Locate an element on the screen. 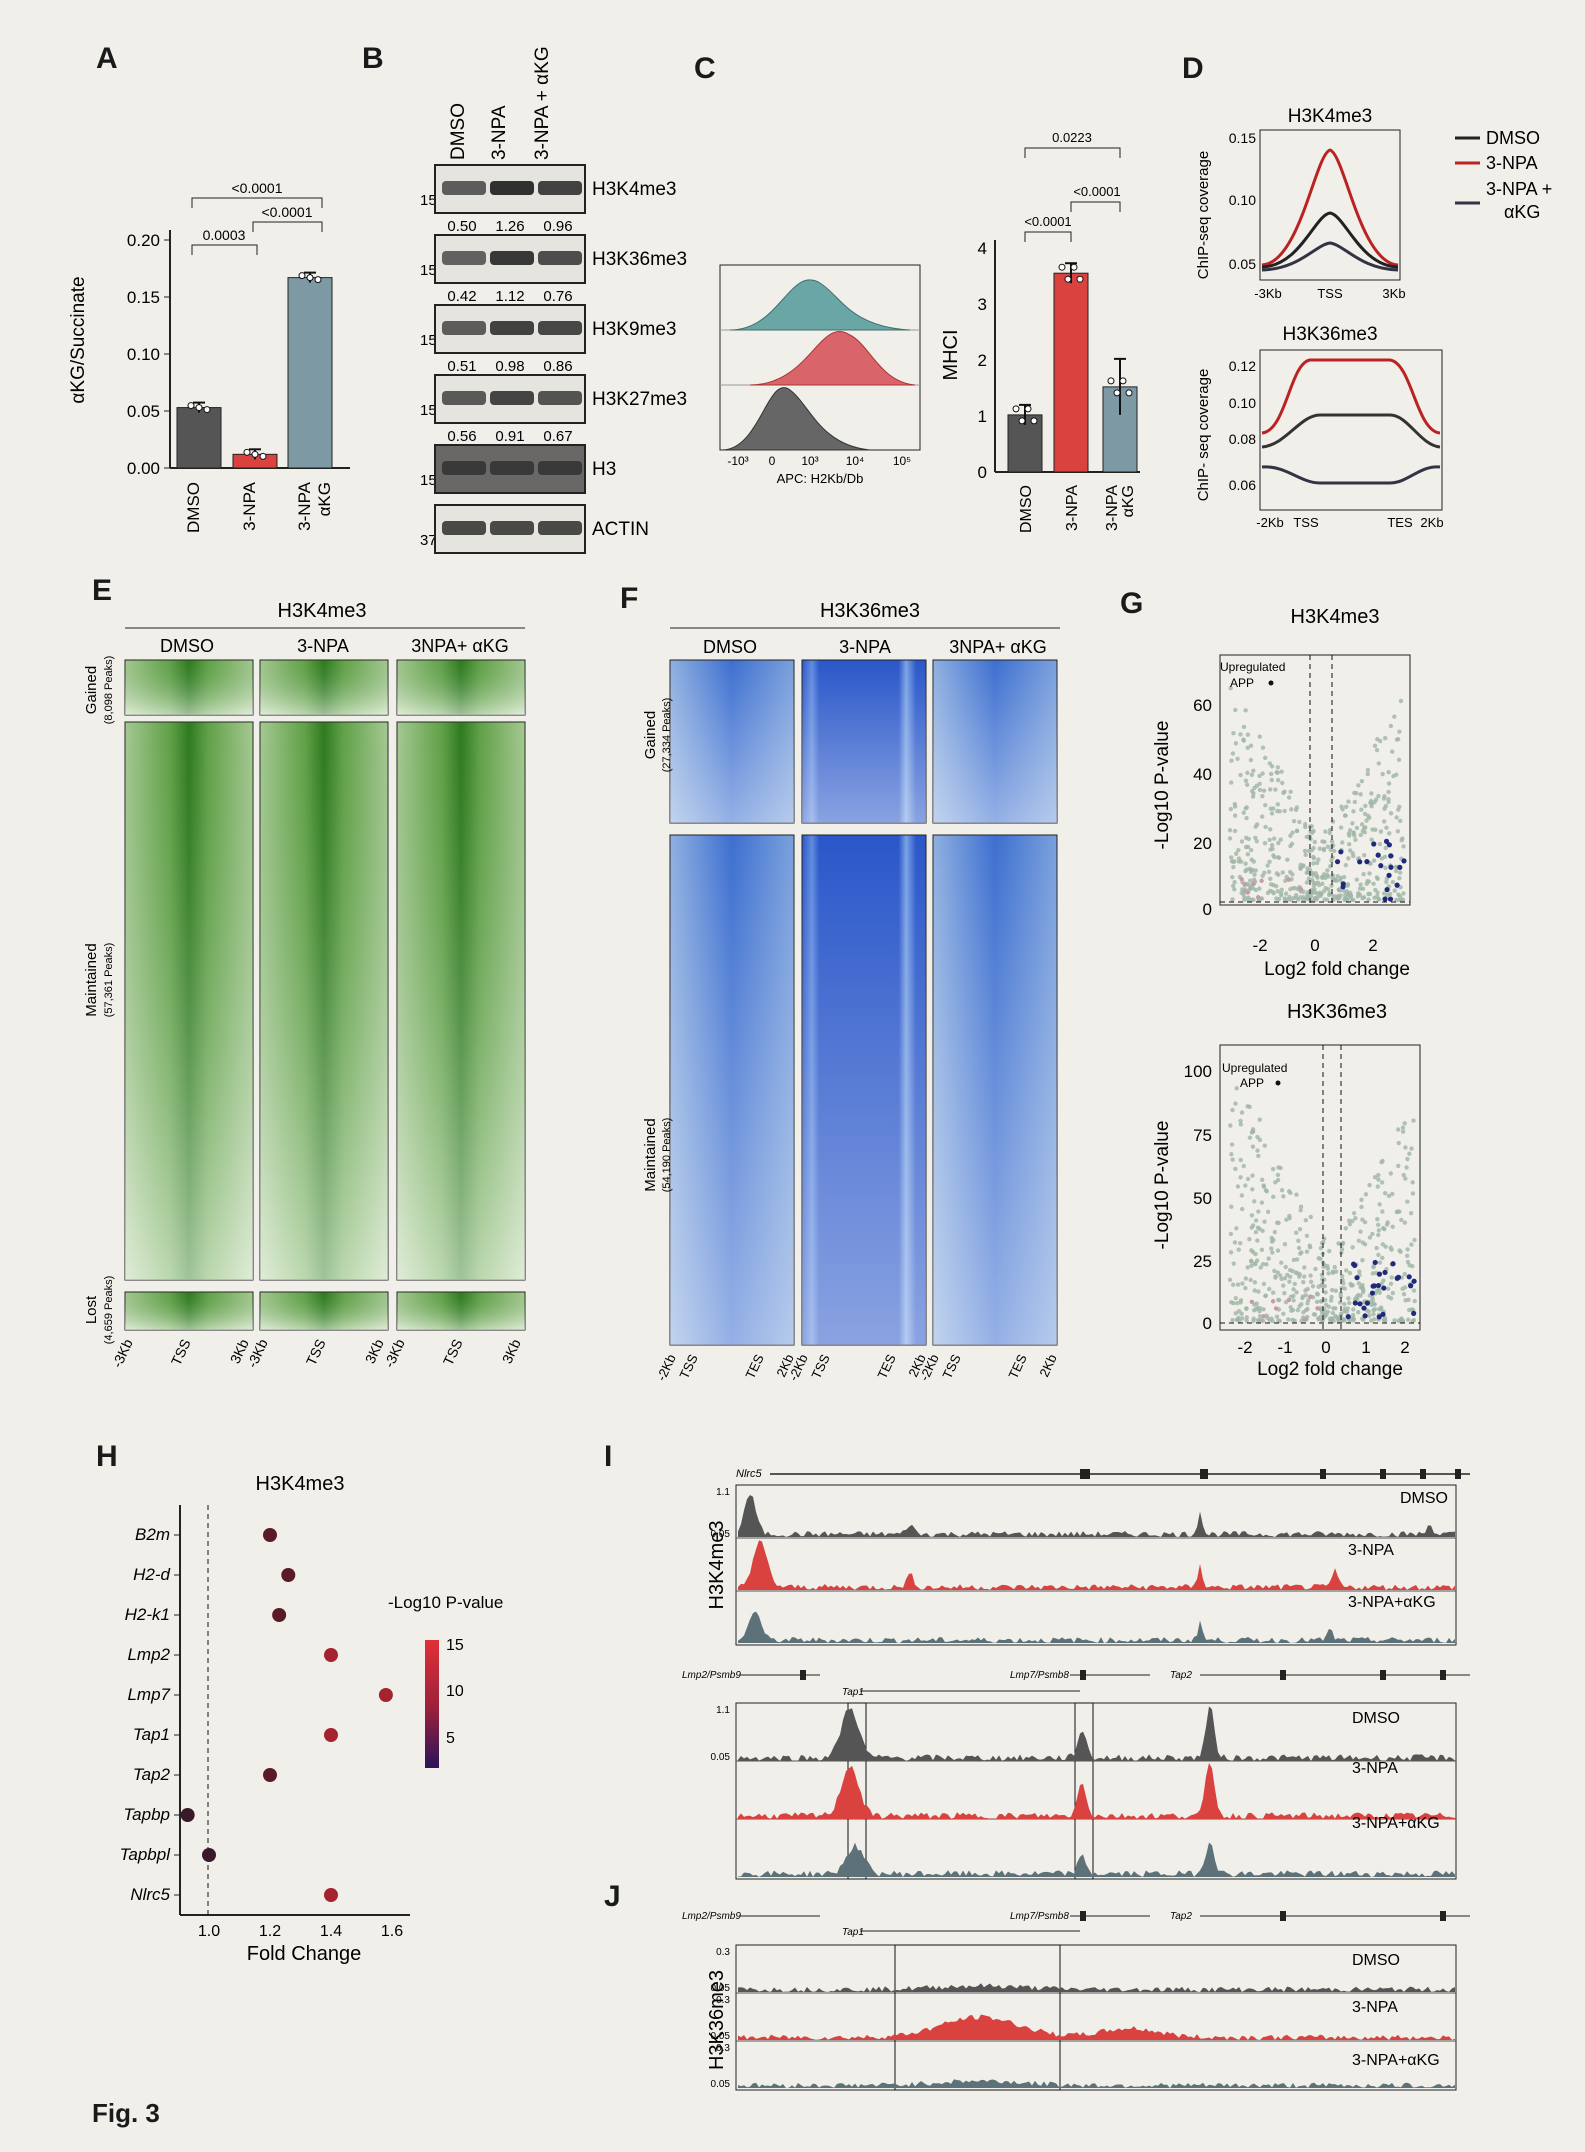  e-group-count: (8,098 Peaks) is located at coordinates (109, 690).